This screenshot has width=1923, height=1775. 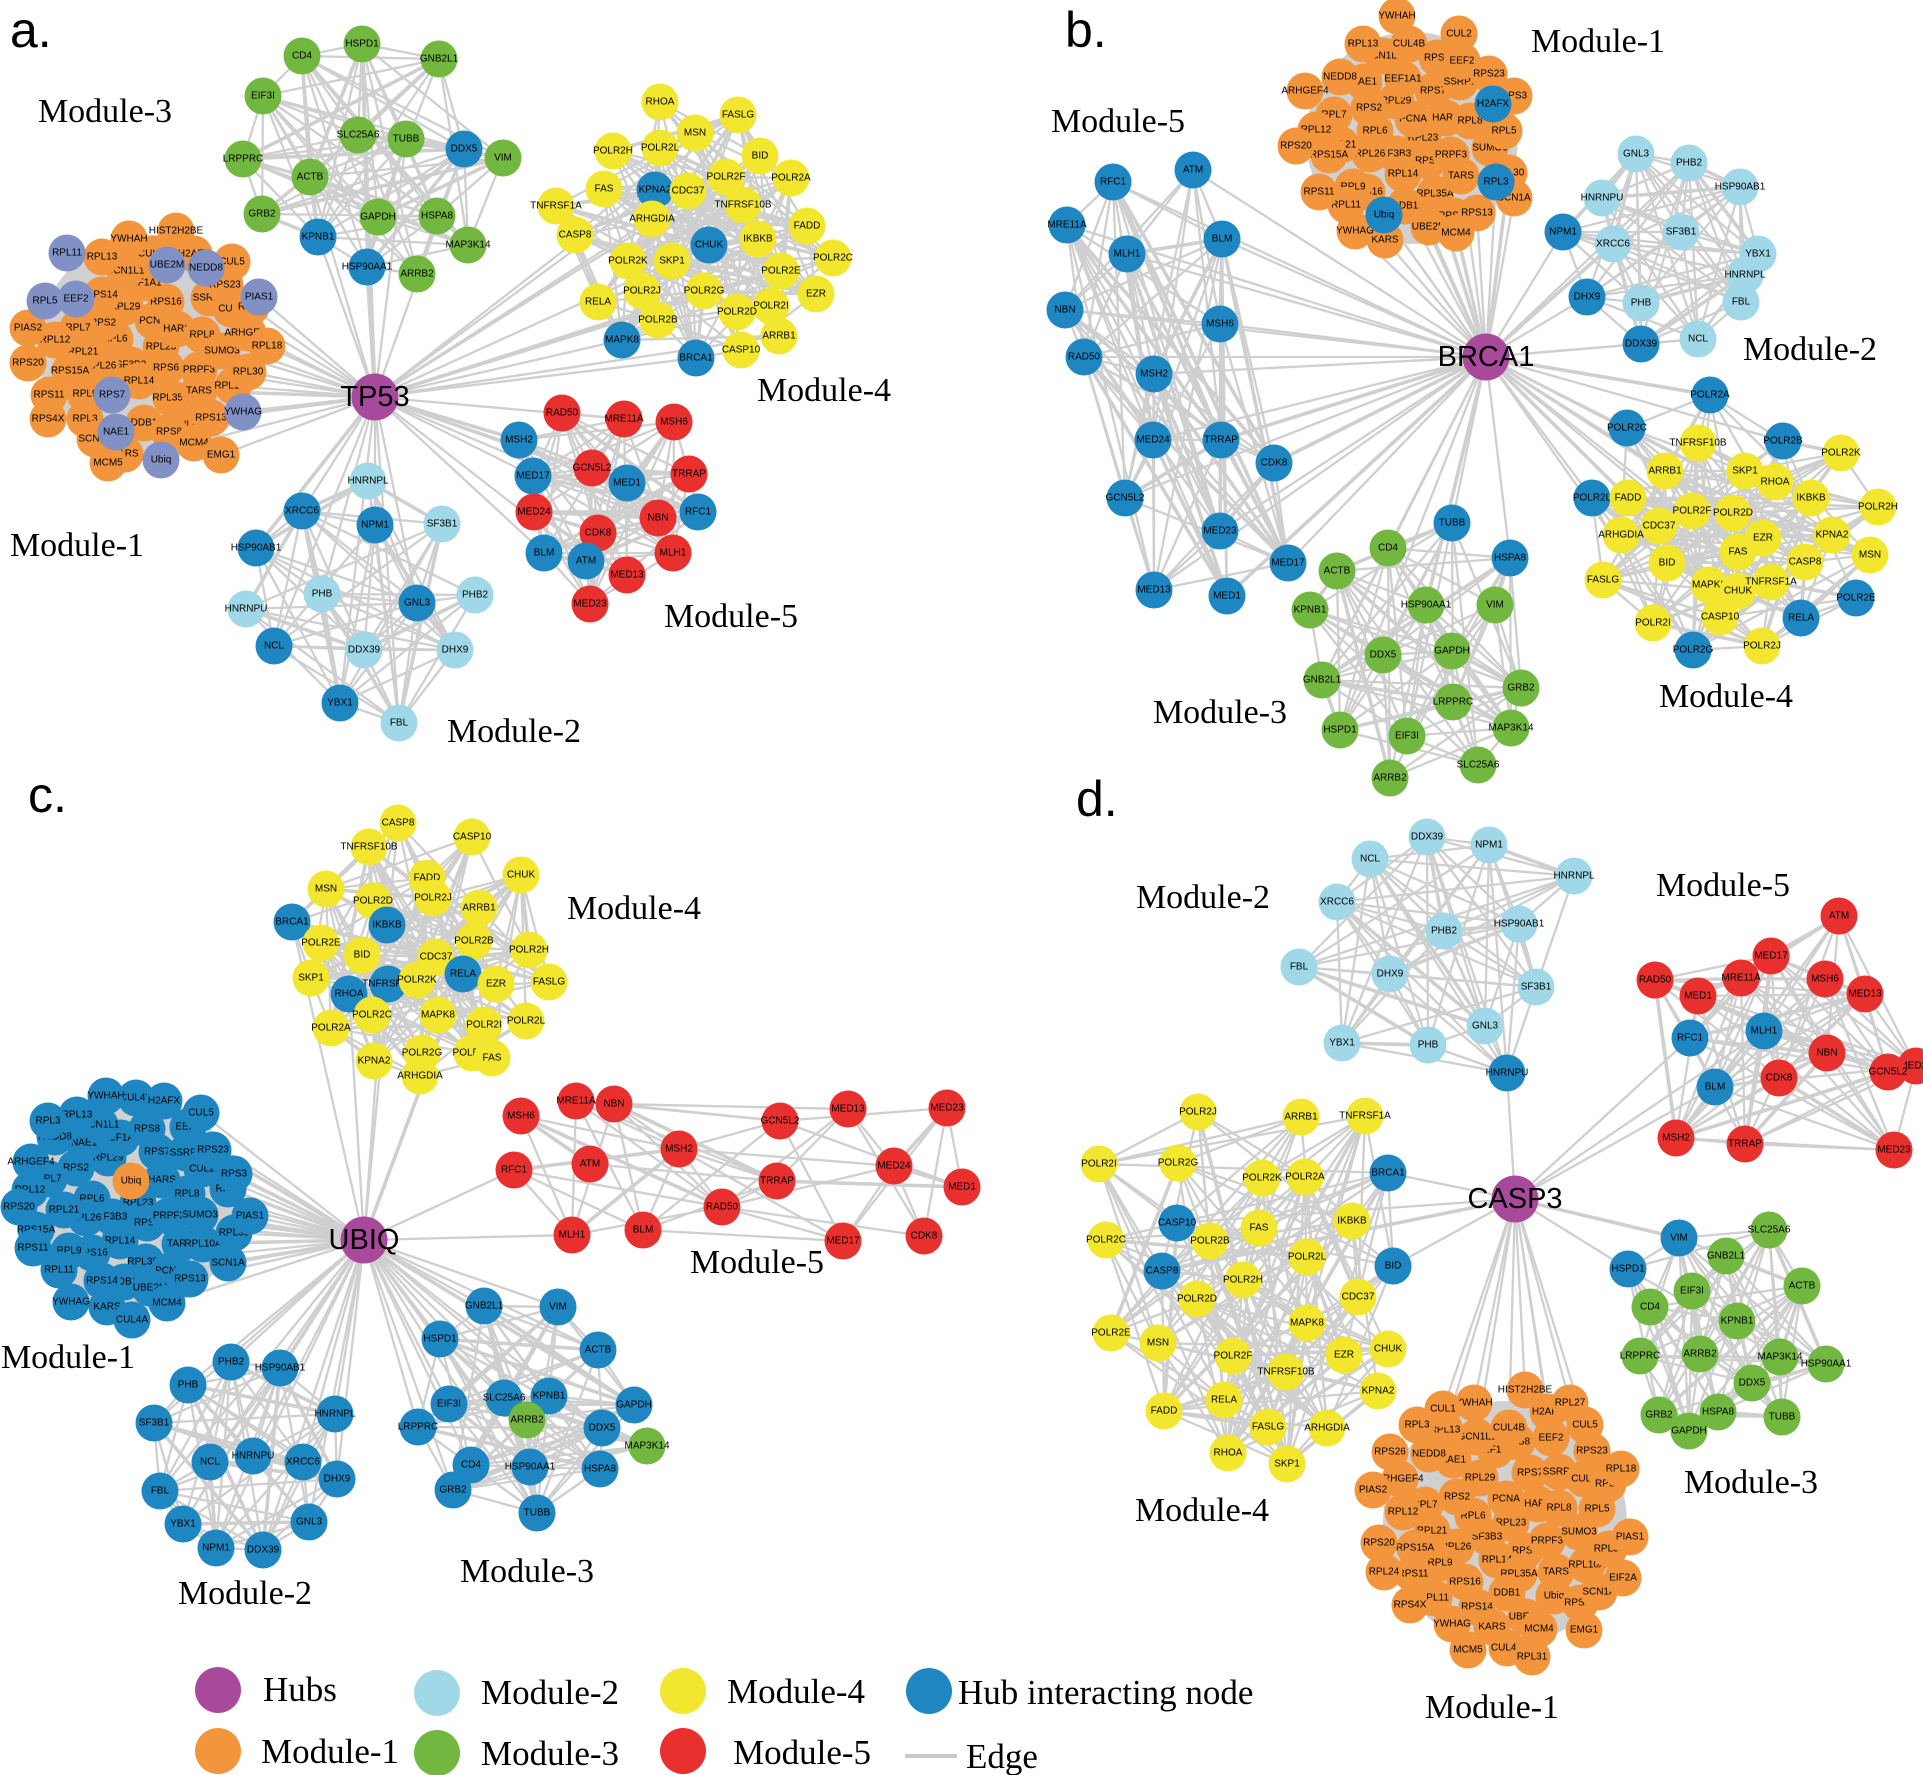 What do you see at coordinates (660, 102) in the screenshot?
I see `svg-text: RHOA` at bounding box center [660, 102].